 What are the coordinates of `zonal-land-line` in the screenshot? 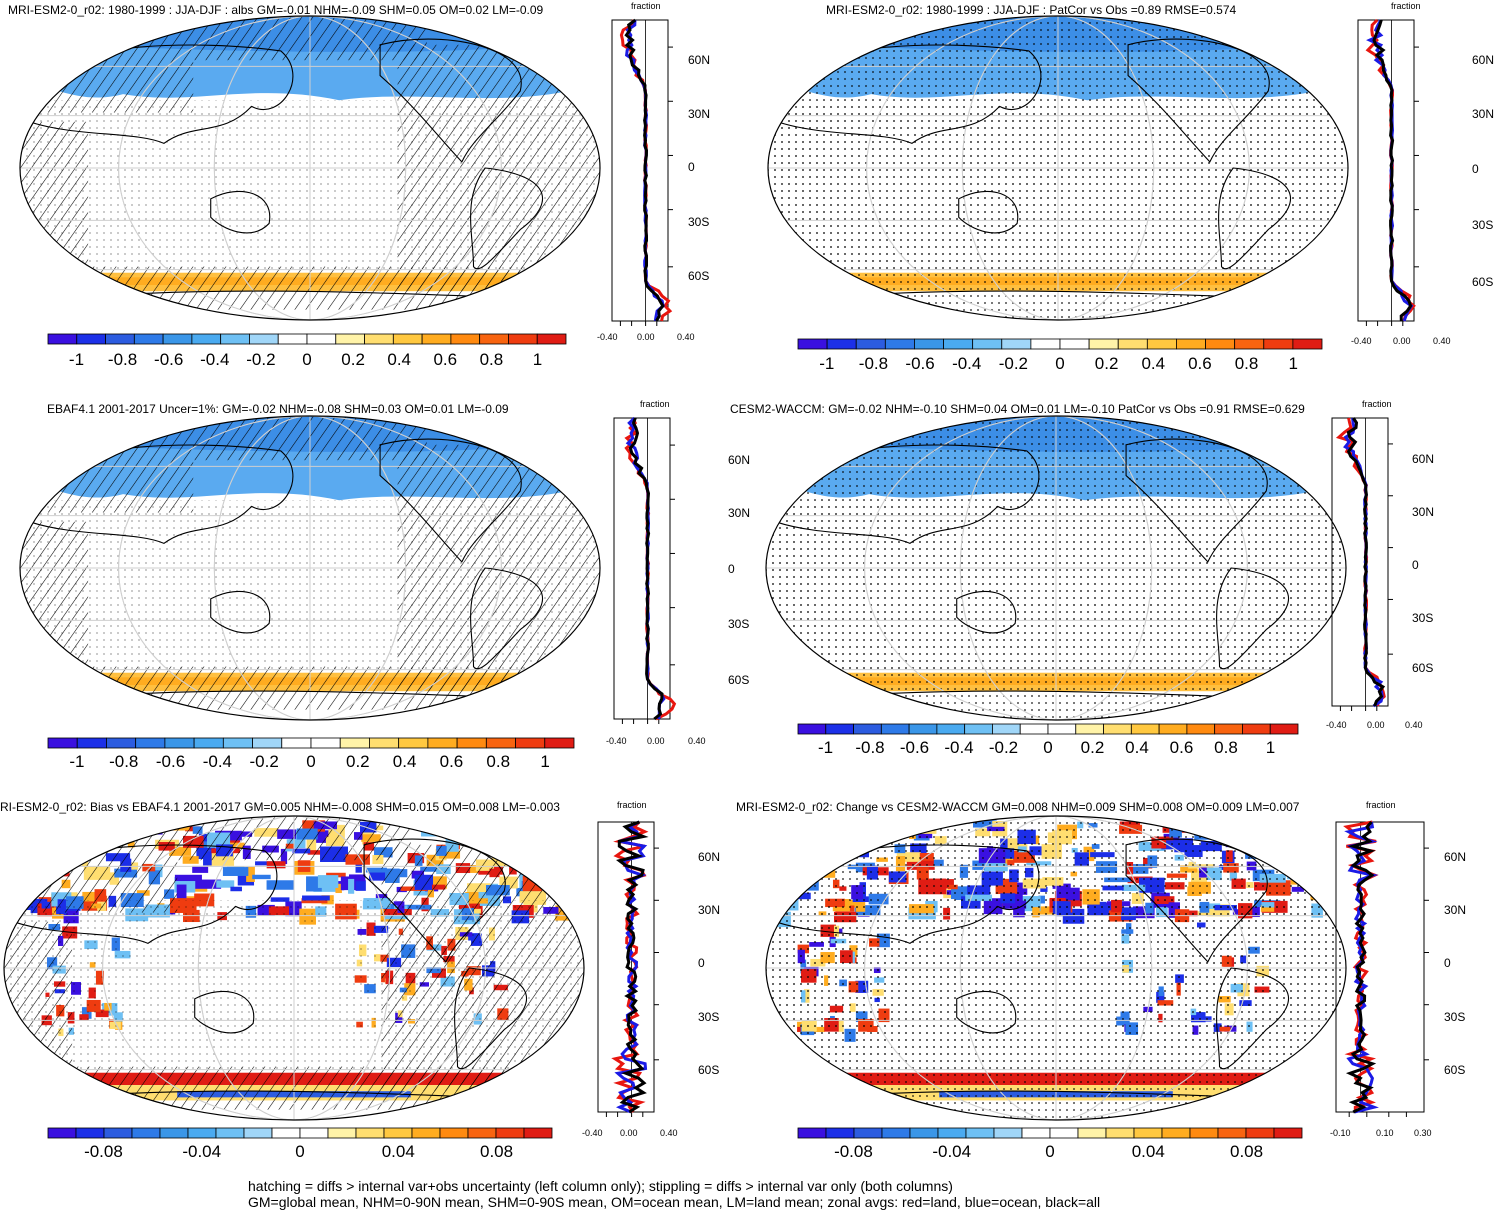 It's located at (1360, 562).